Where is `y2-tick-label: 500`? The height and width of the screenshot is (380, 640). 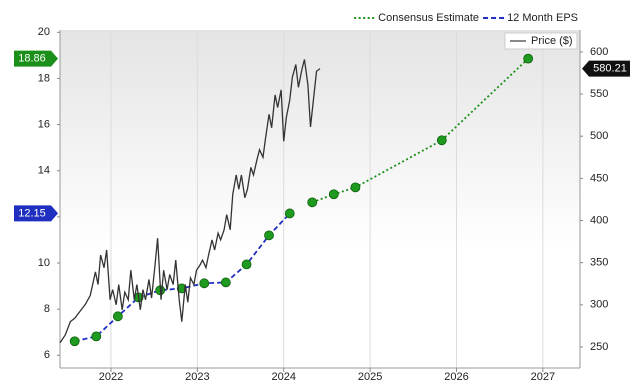 y2-tick-label: 500 is located at coordinates (599, 136).